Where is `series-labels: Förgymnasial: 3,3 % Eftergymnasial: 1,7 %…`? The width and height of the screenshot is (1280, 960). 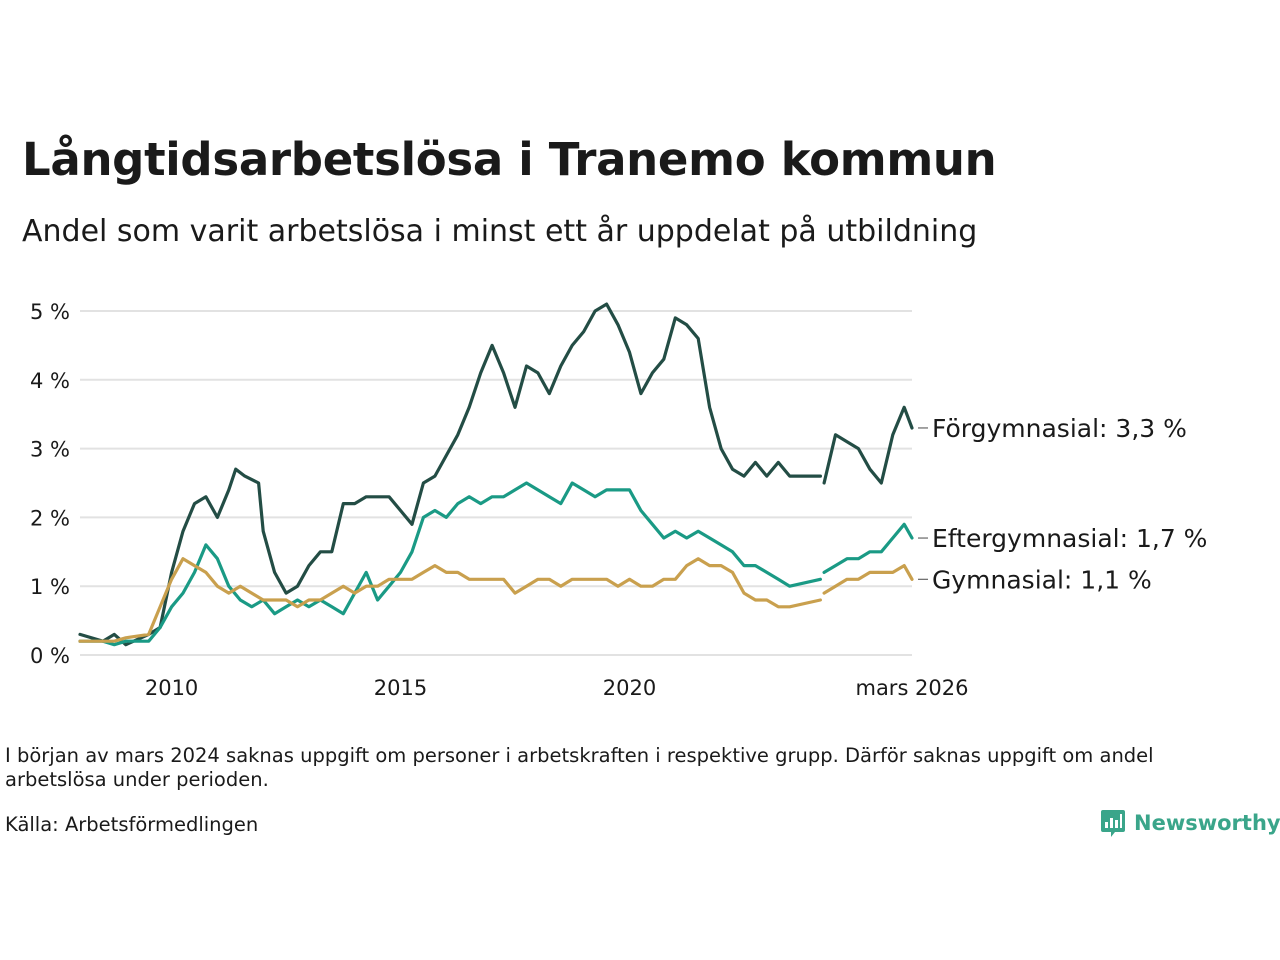 series-labels: Förgymnasial: 3,3 % Eftergymnasial: 1,7 %… is located at coordinates (1062, 504).